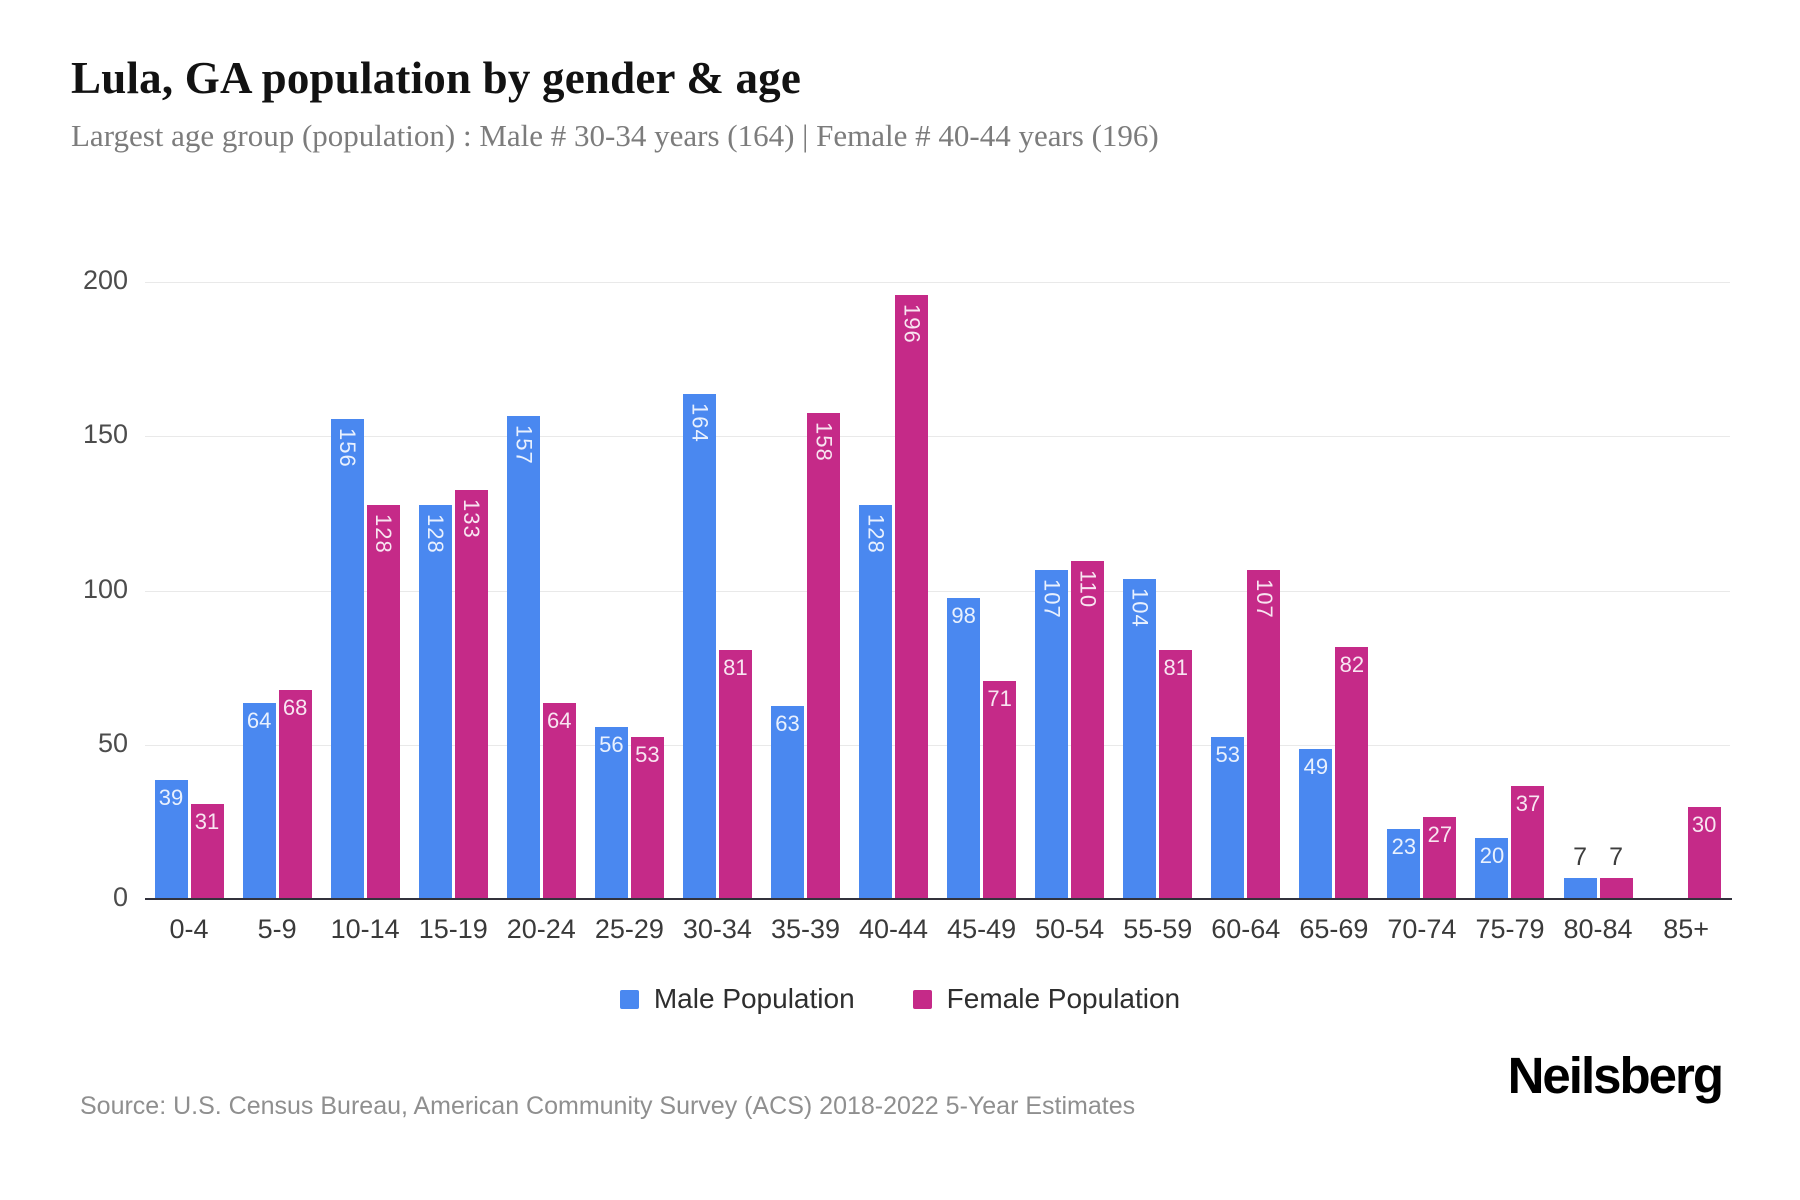  I want to click on bar-male-25-29: 56, so click(611, 813).